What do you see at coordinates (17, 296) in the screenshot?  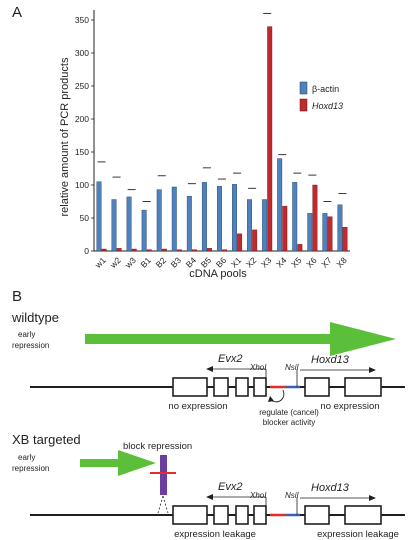 I see `panel-b-letter: B` at bounding box center [17, 296].